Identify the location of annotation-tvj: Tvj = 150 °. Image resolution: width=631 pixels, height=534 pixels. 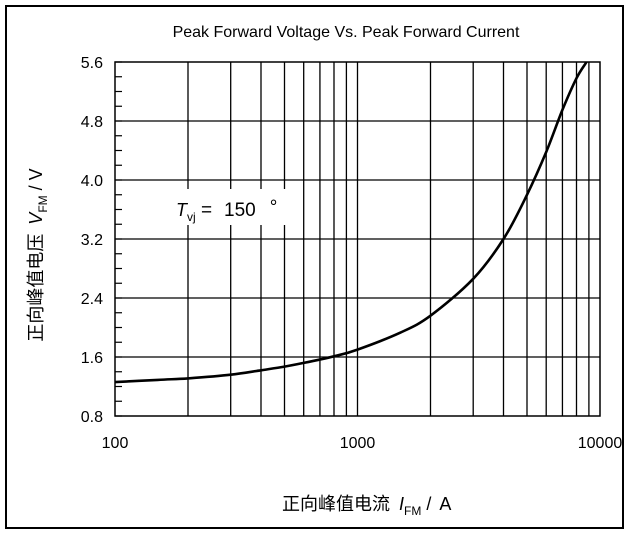
(226, 210).